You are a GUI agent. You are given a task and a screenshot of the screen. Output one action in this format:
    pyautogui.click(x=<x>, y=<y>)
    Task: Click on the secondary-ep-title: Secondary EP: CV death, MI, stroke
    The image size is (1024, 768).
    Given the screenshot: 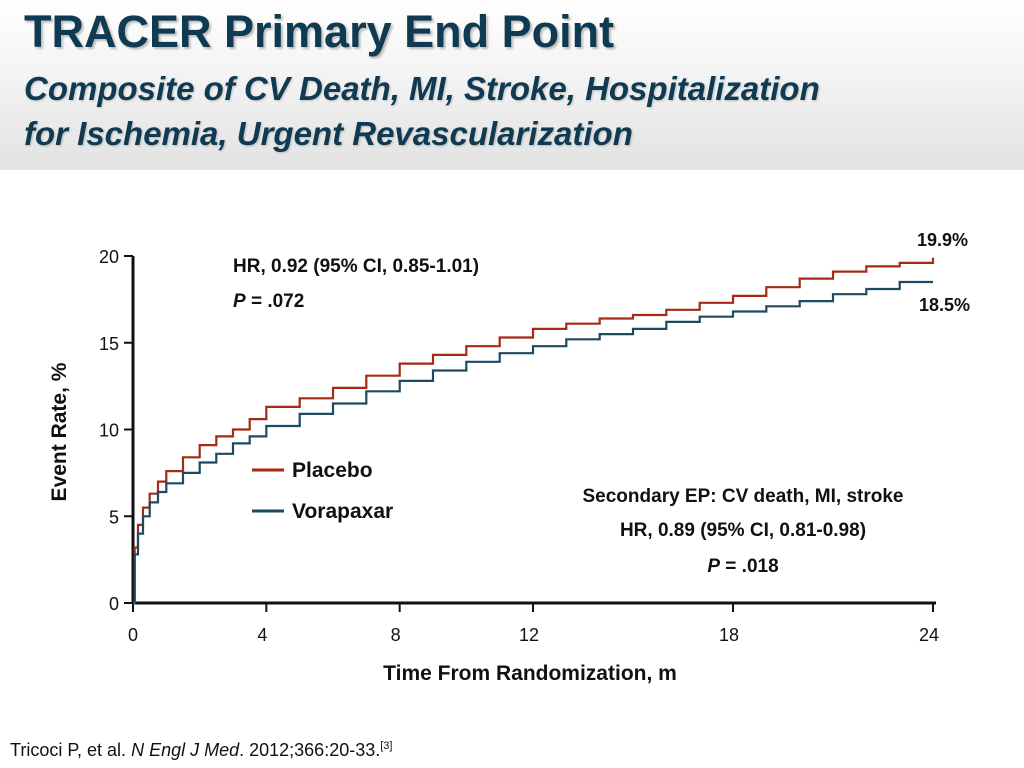 What is the action you would take?
    pyautogui.click(x=743, y=496)
    